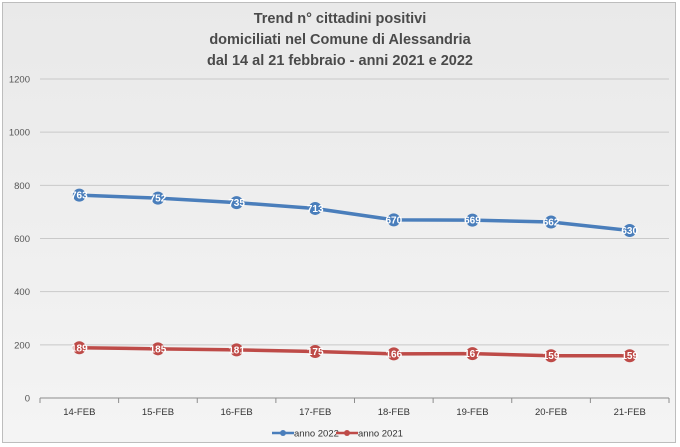 The image size is (680, 447). What do you see at coordinates (315, 412) in the screenshot?
I see `x-tick-label: 17-FEB` at bounding box center [315, 412].